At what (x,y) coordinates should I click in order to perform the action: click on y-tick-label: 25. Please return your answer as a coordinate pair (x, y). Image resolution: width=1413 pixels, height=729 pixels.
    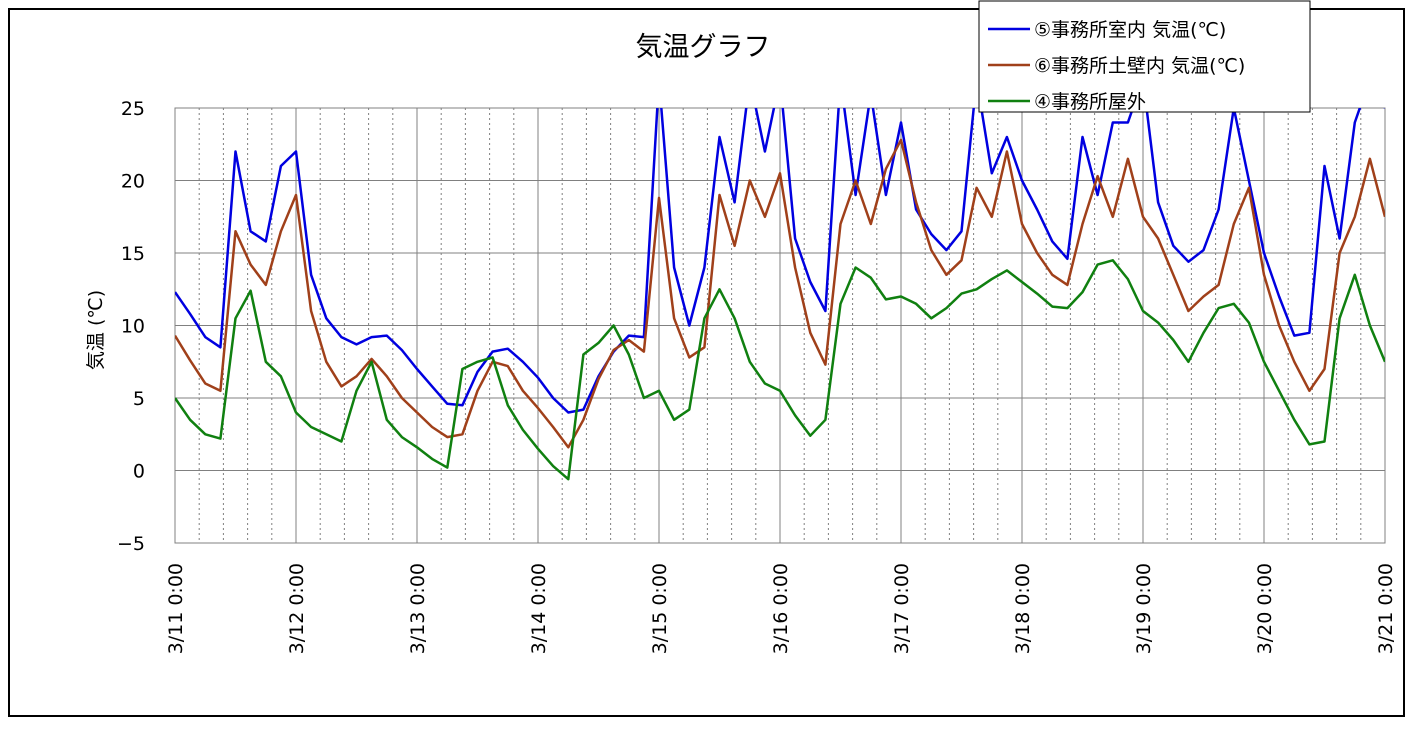
    Looking at the image, I should click on (133, 109).